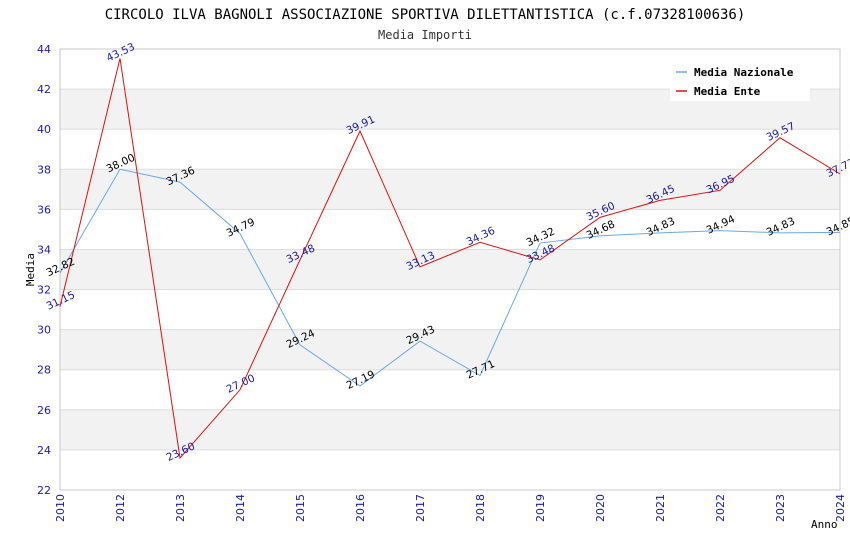  What do you see at coordinates (44, 49) in the screenshot?
I see `y-tick-label: 44` at bounding box center [44, 49].